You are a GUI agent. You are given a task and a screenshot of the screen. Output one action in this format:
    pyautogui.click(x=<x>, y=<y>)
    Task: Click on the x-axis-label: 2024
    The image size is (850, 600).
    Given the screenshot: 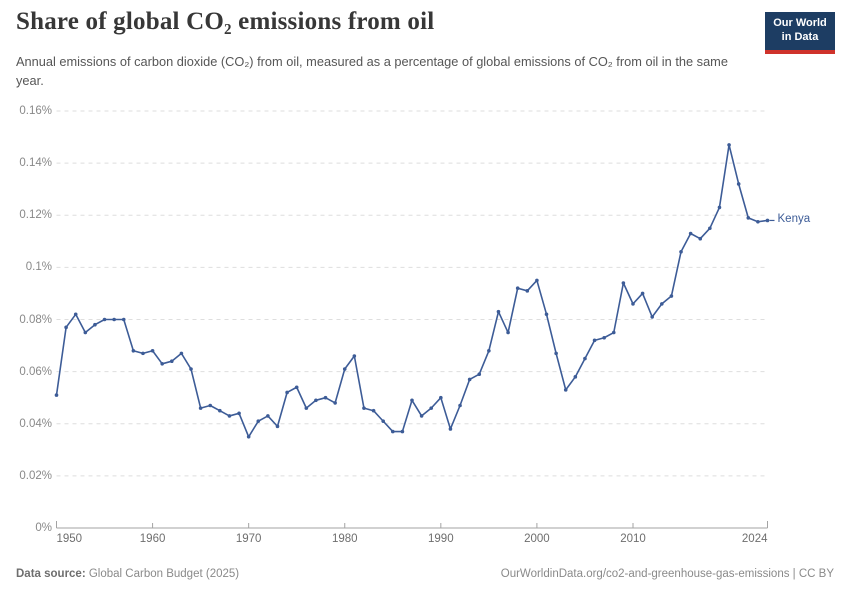 What is the action you would take?
    pyautogui.click(x=754, y=539)
    